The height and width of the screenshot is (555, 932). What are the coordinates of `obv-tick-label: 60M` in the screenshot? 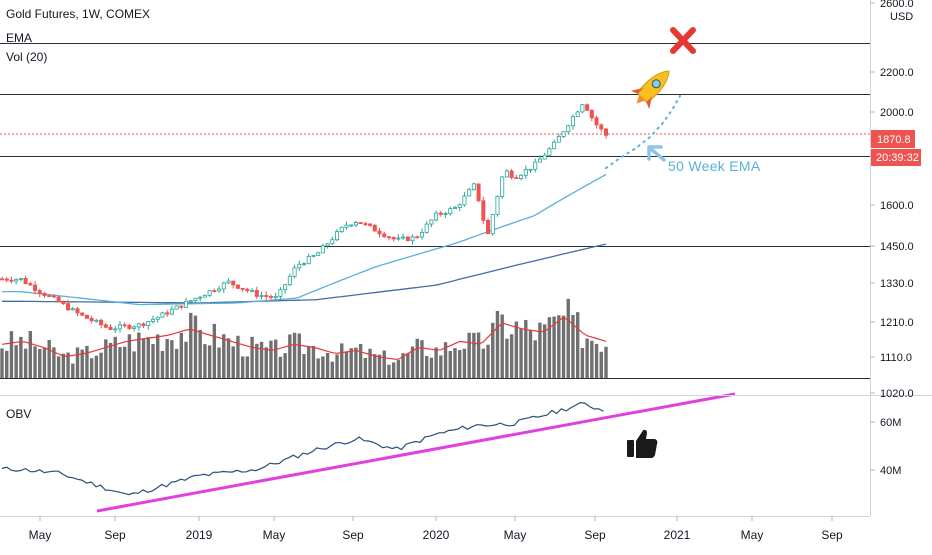 It's located at (890, 423).